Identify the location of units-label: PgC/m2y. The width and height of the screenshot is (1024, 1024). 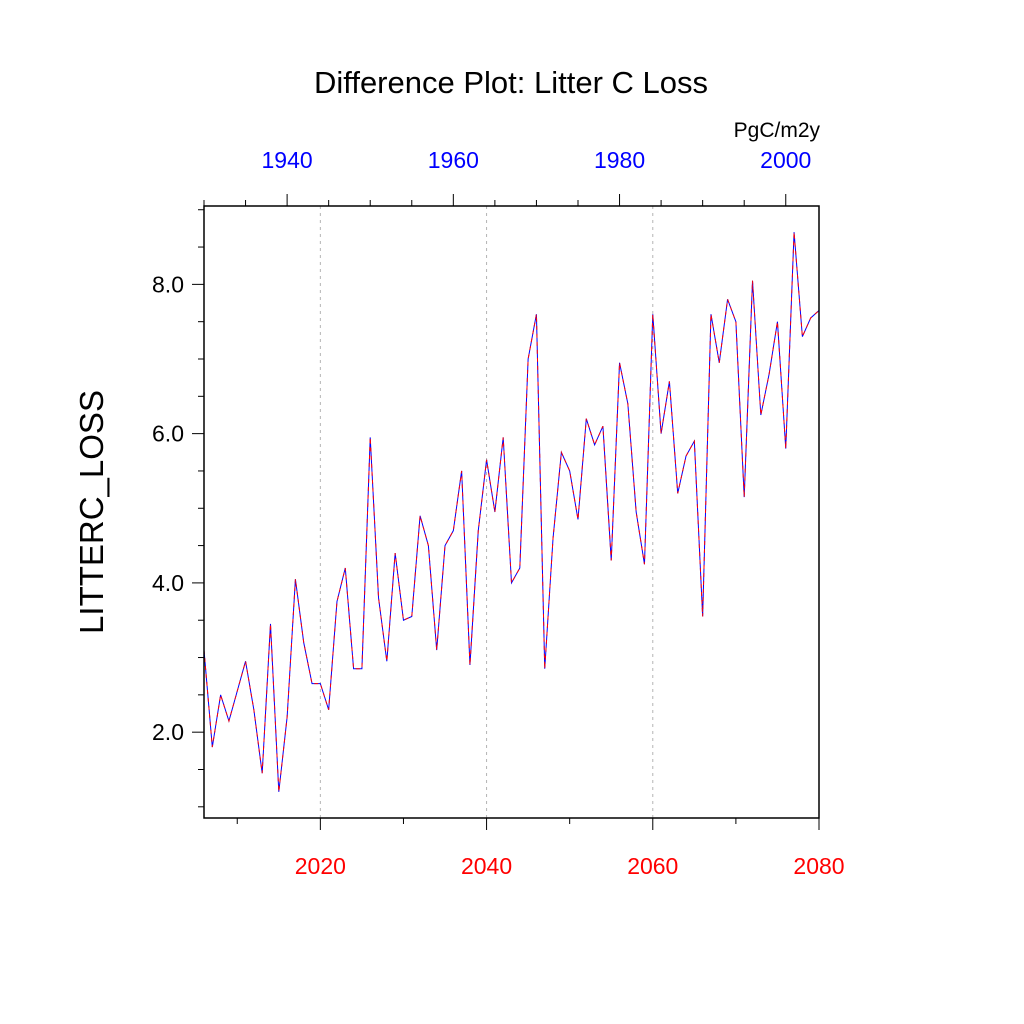
(777, 130).